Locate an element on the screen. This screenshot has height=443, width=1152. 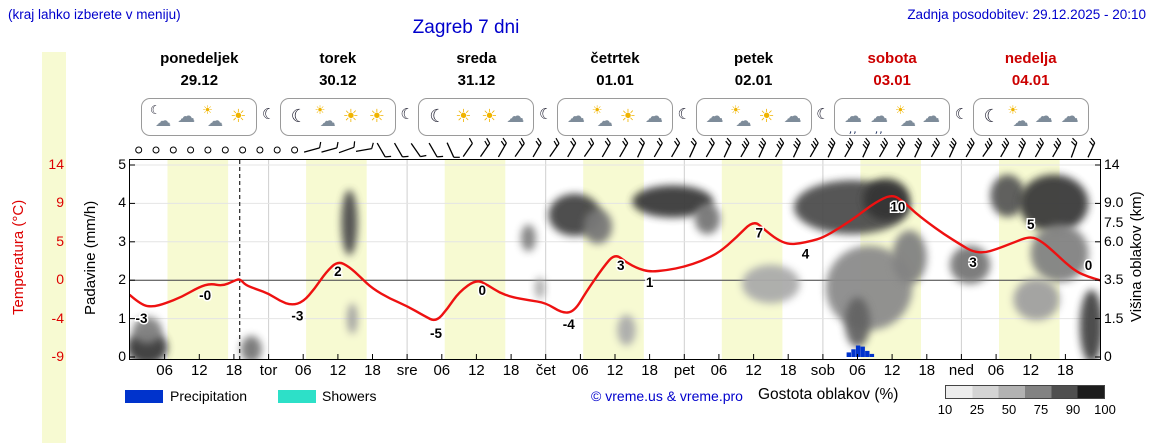
temp-tick: 5 is located at coordinates (60, 240).